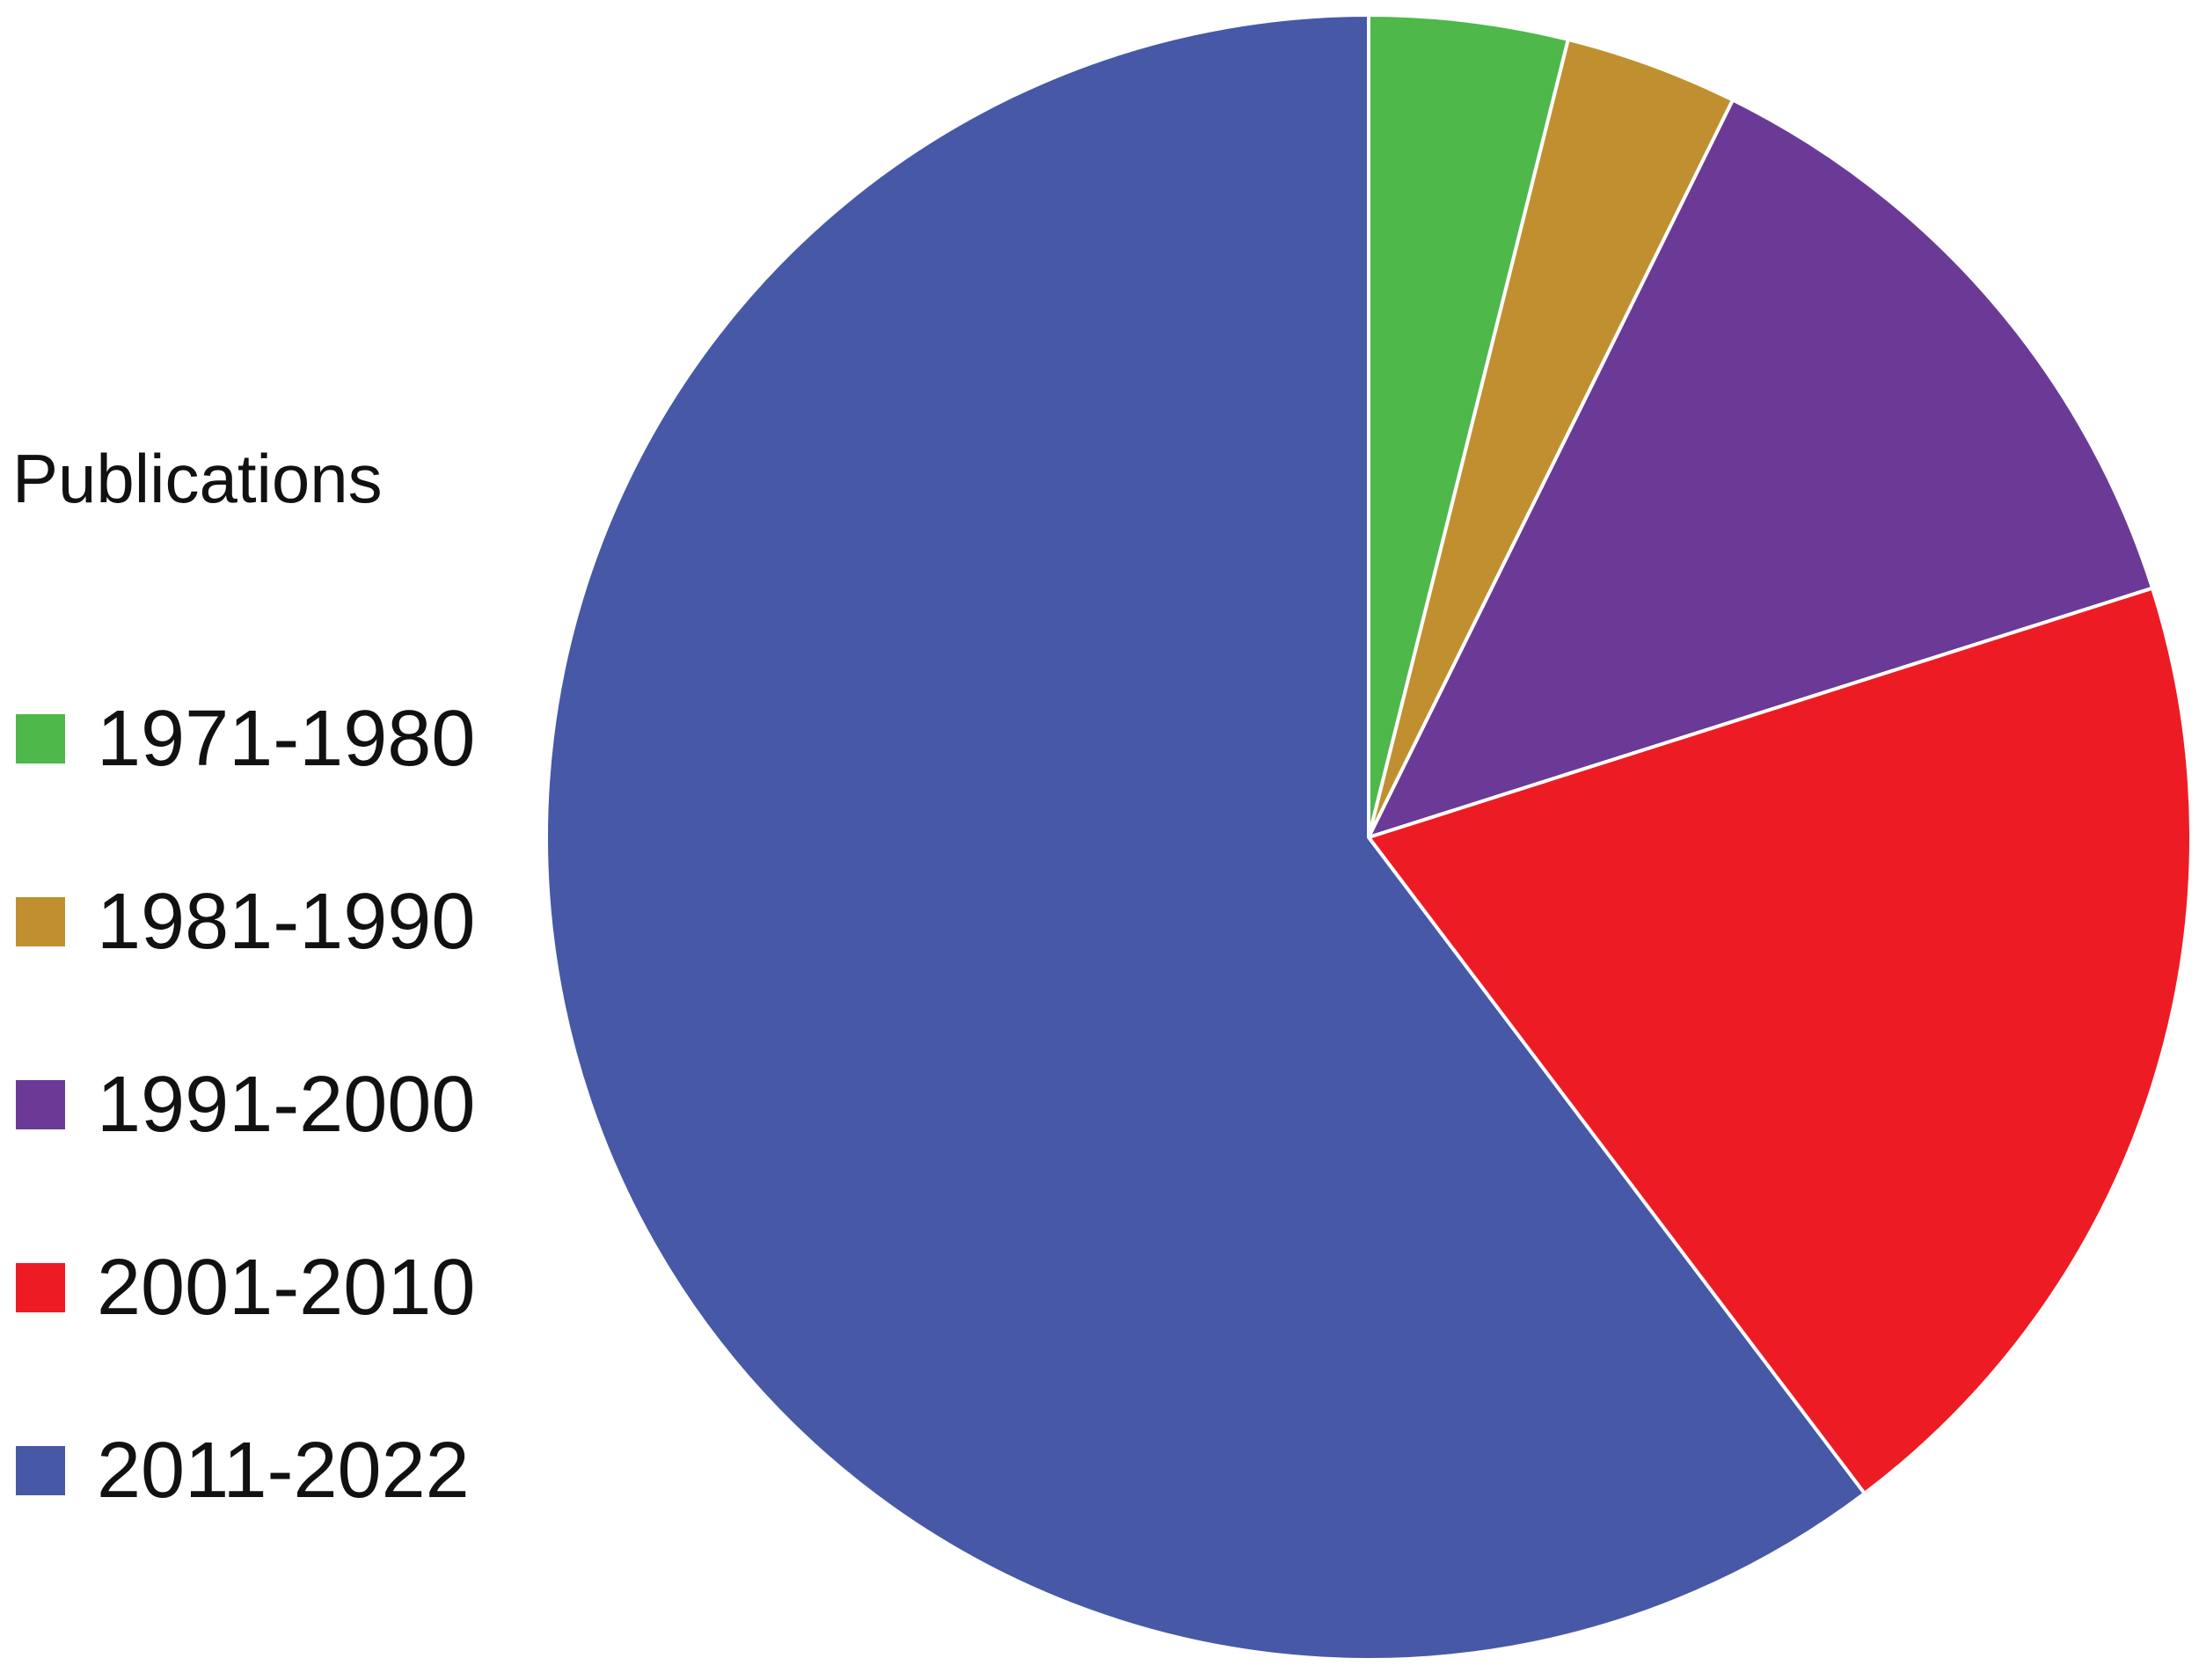 The height and width of the screenshot is (1680, 2199). I want to click on legend-title: Publications, so click(197, 478).